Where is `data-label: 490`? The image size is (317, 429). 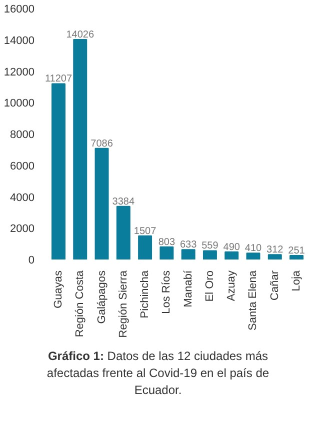
data-label: 490 is located at coordinates (231, 247).